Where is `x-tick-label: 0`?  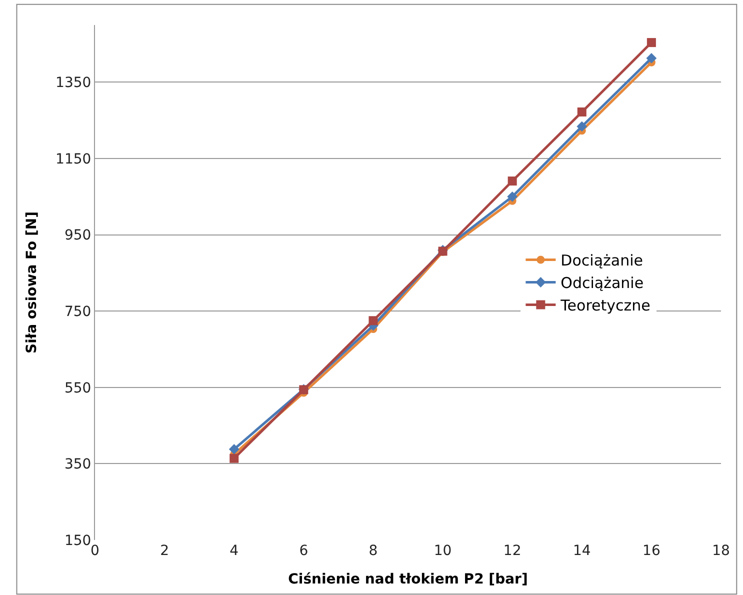 x-tick-label: 0 is located at coordinates (95, 551).